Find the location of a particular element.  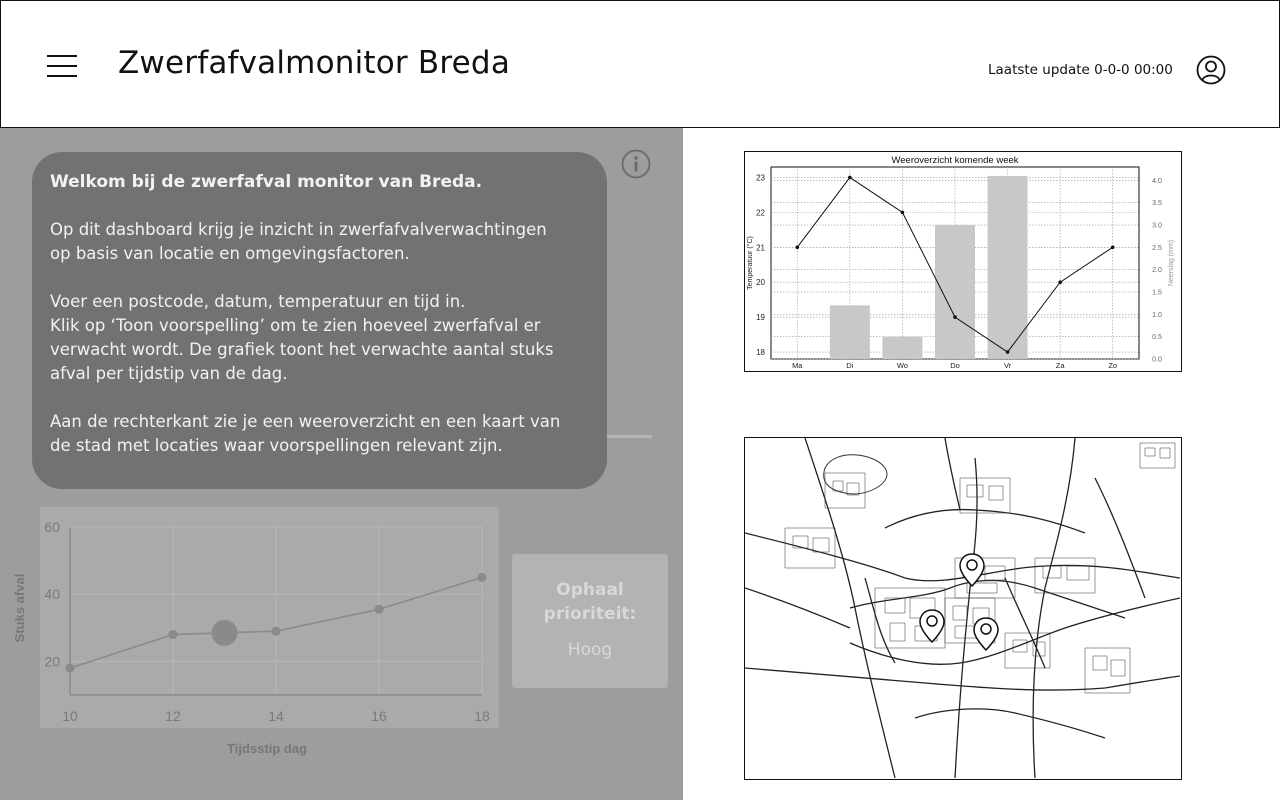

app-title: Zwerfafvalmonitor Breda is located at coordinates (314, 63).